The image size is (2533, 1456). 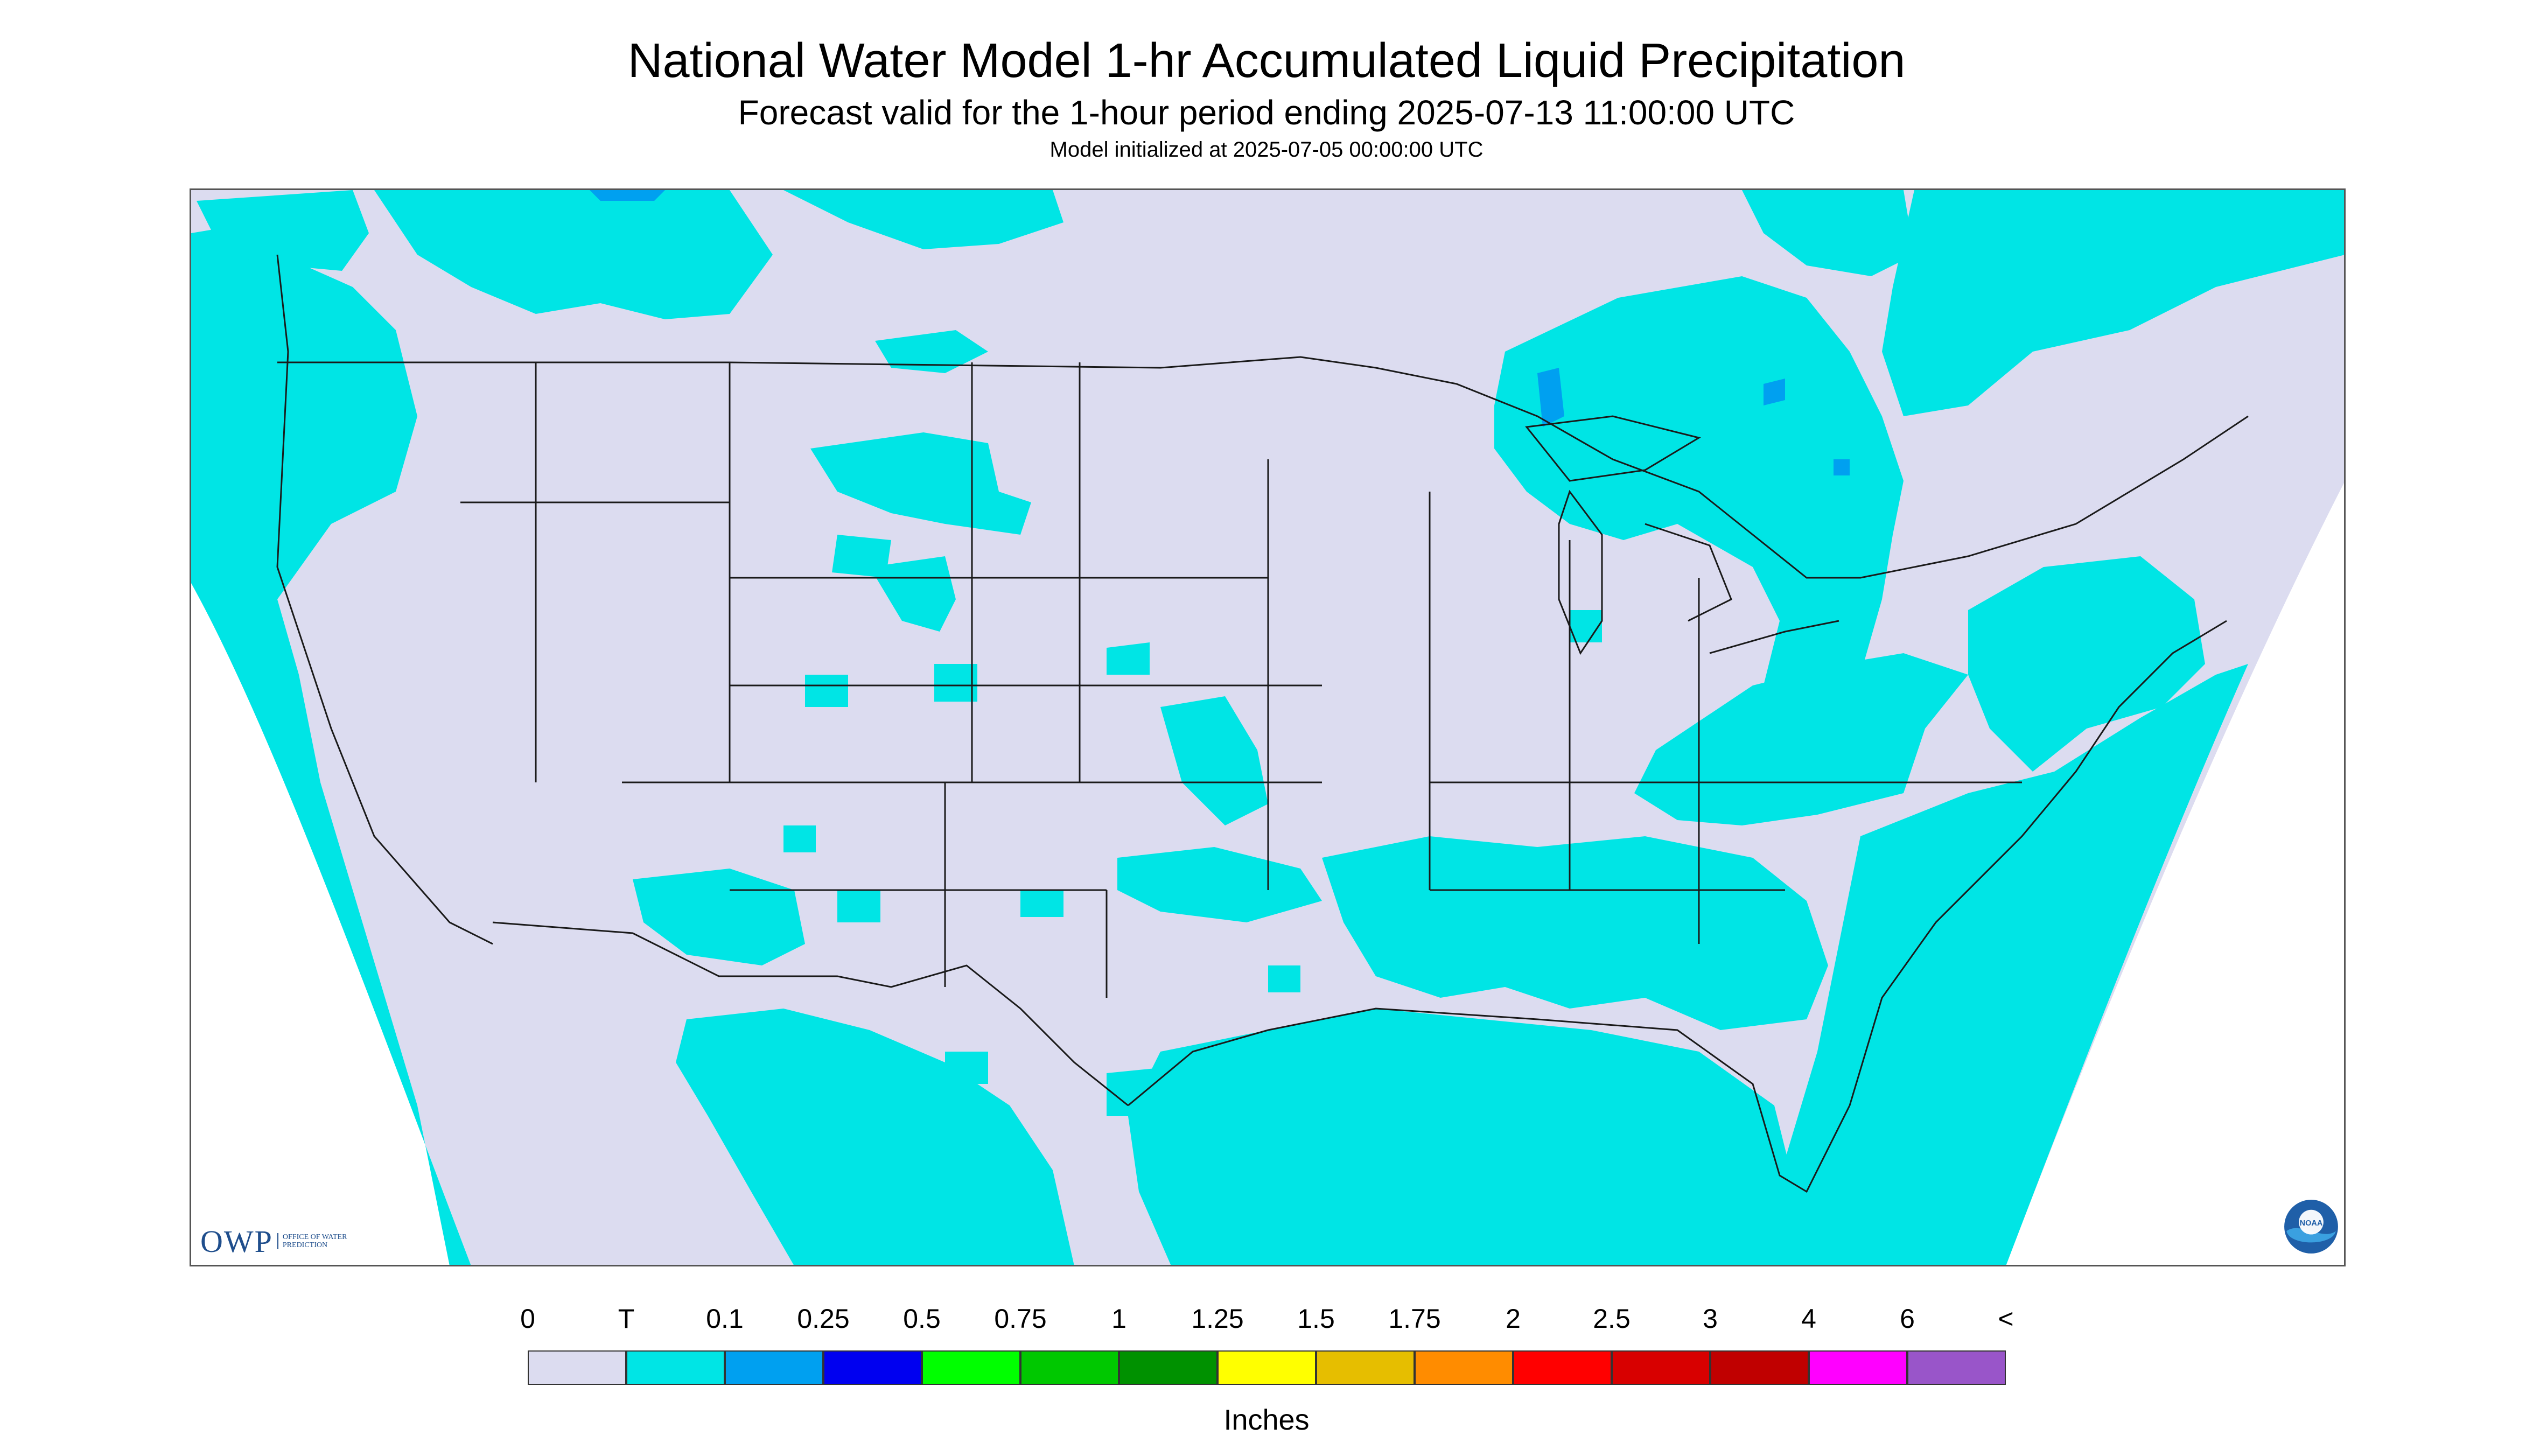 I want to click on legend-units: Inches, so click(x=1266, y=1420).